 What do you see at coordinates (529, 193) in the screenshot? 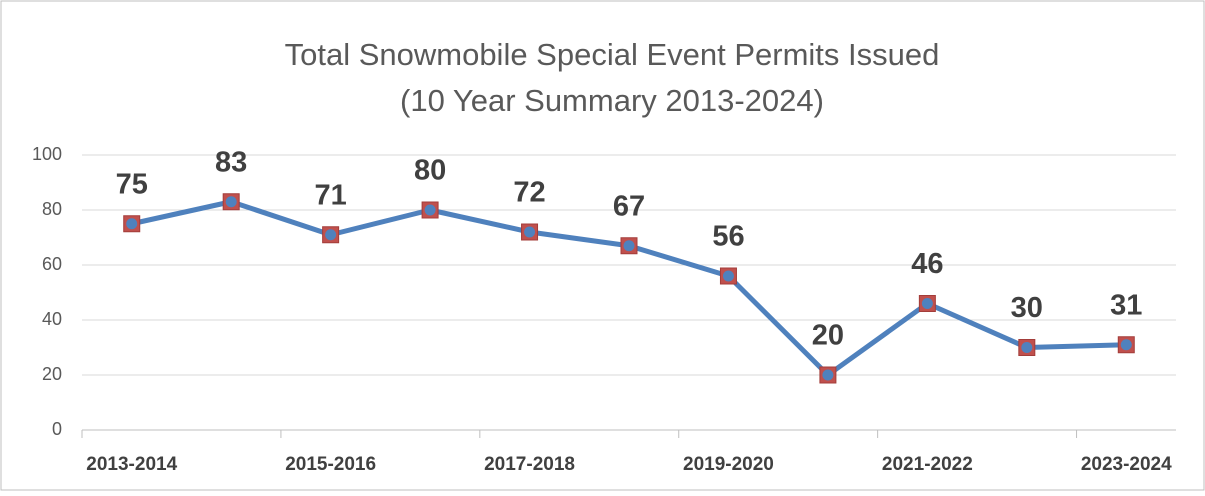
I see `data-label: 72` at bounding box center [529, 193].